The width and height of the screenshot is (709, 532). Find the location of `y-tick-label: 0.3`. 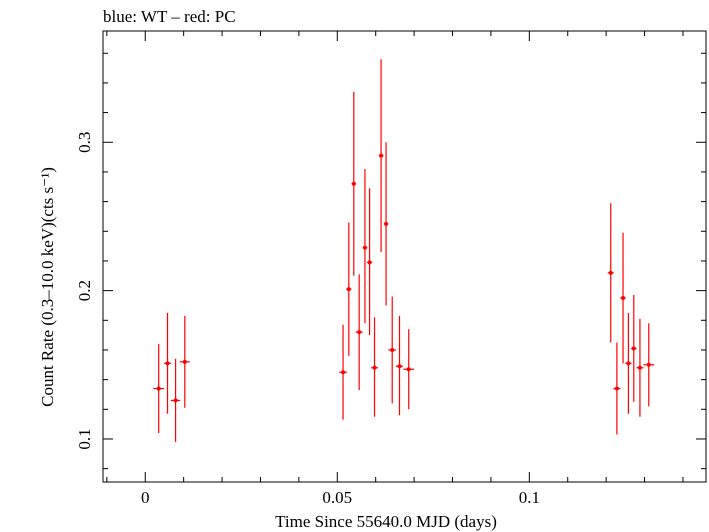

y-tick-label: 0.3 is located at coordinates (84, 142).